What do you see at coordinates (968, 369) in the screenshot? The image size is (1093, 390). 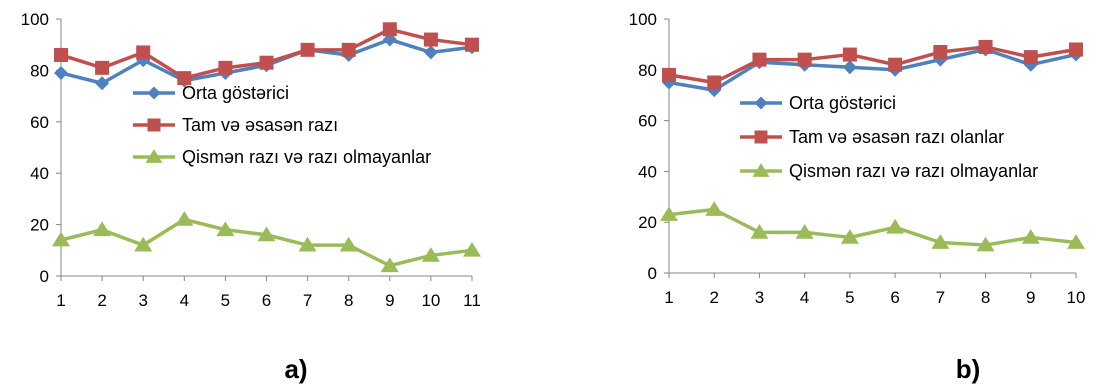 I see `panel-label: b)` at bounding box center [968, 369].